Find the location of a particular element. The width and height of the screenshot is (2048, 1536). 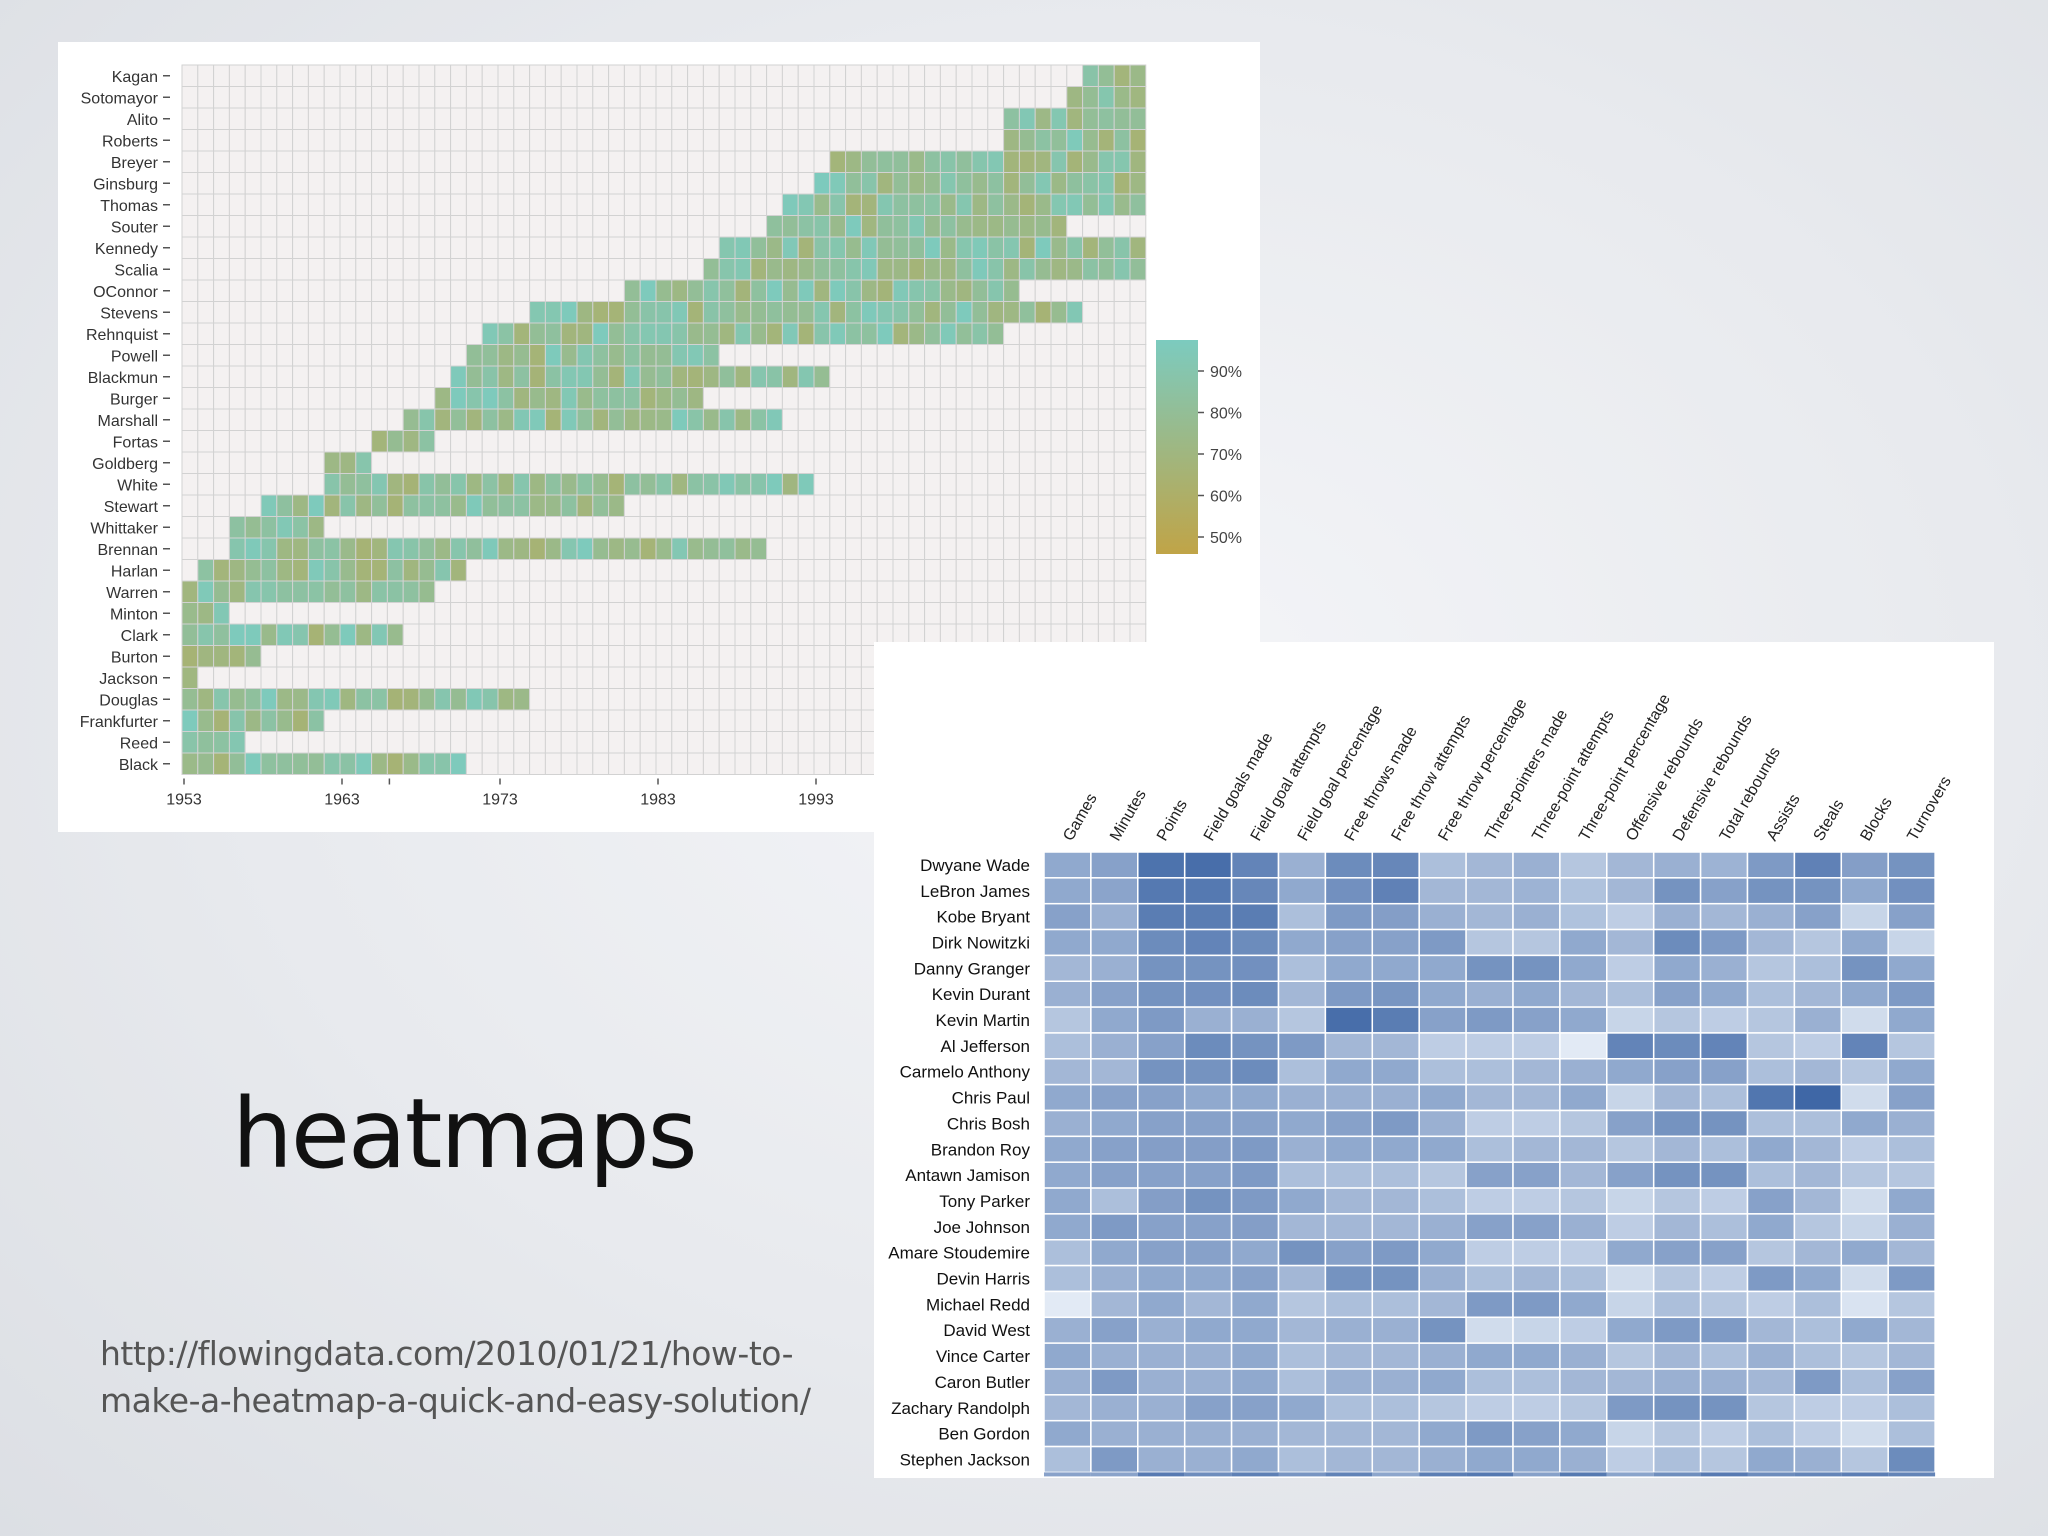

player-label: Dwyane Wade is located at coordinates (975, 865).